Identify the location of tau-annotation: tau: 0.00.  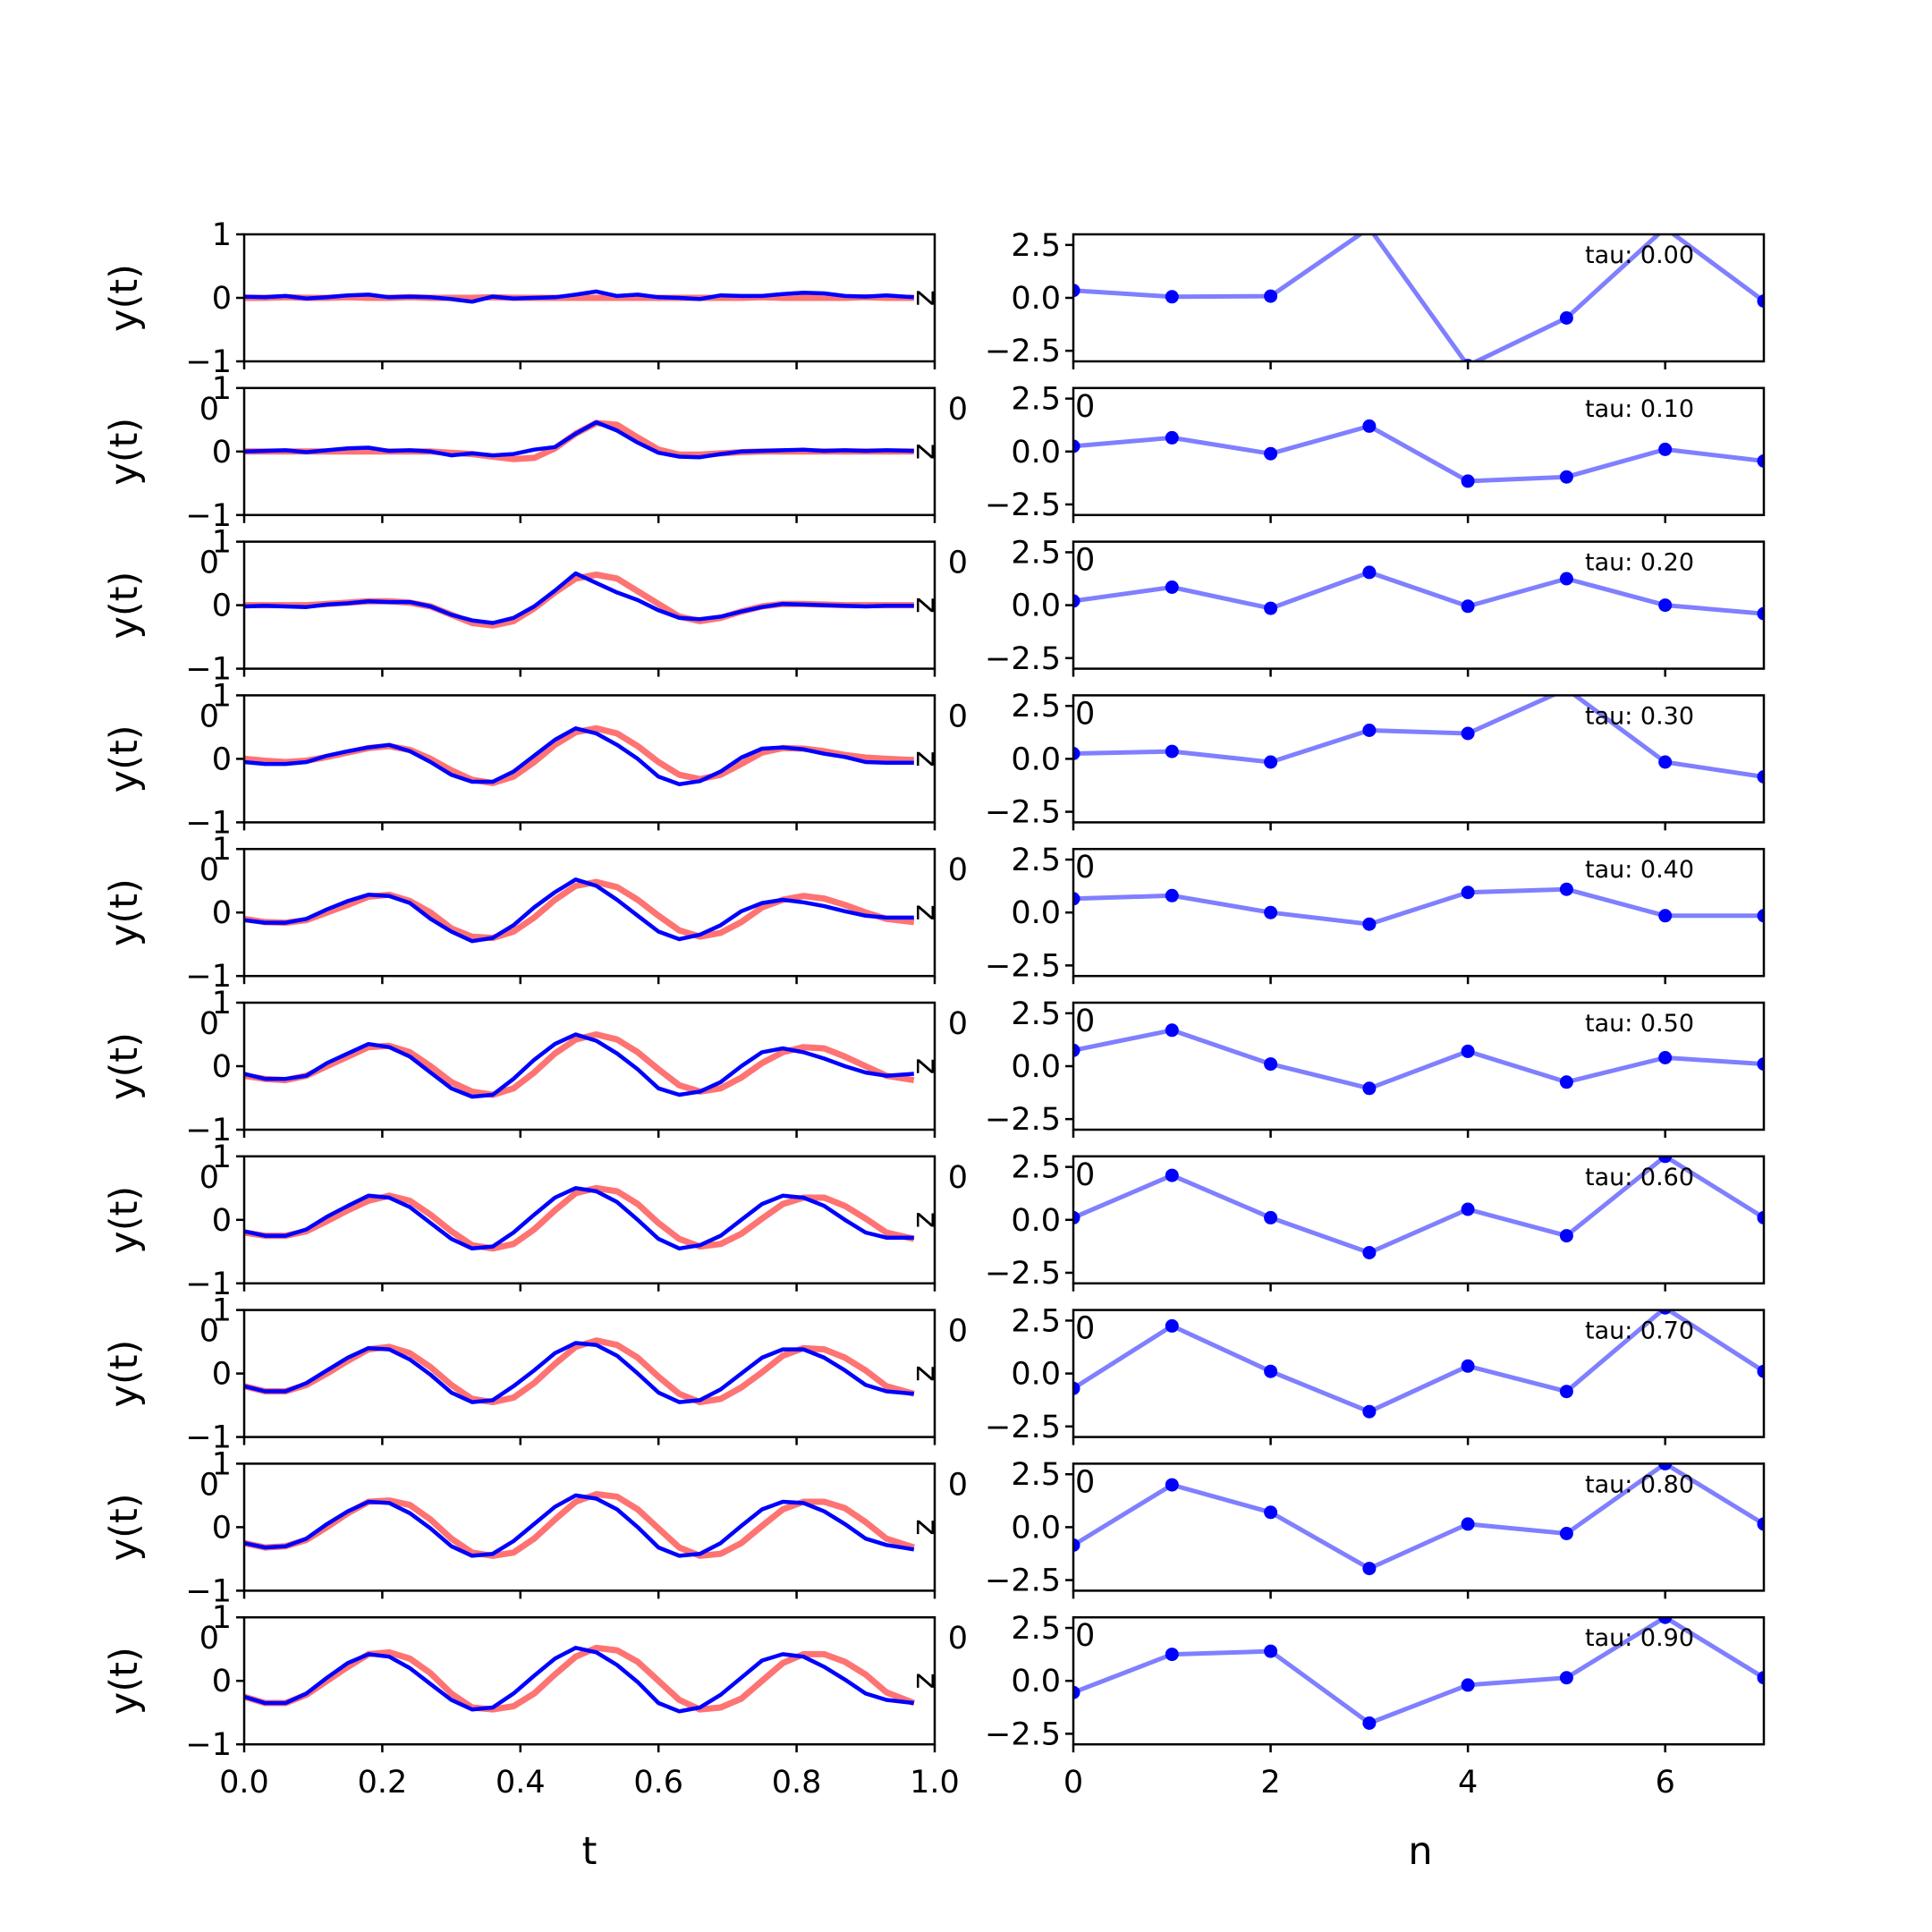
(1639, 255).